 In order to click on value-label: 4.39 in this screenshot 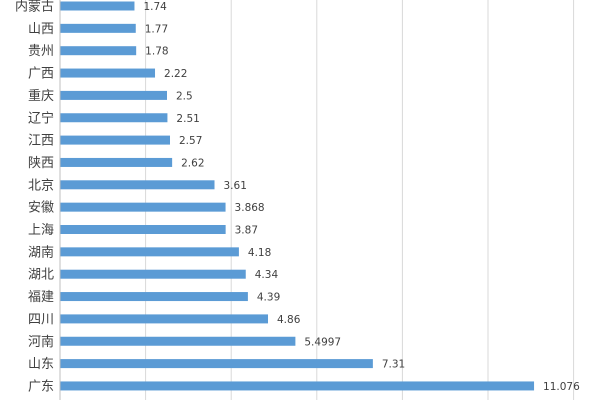, I will do `click(268, 298)`.